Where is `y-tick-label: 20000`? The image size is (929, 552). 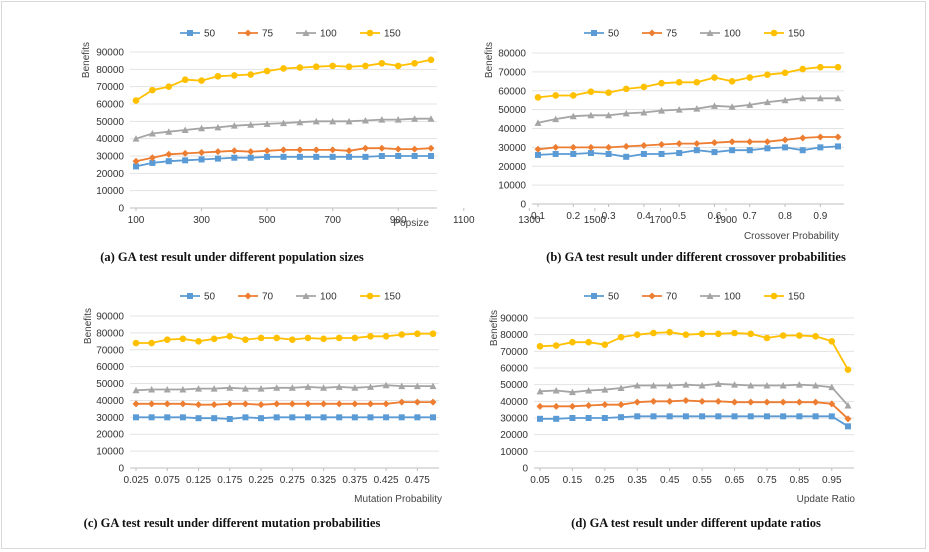
y-tick-label: 20000 is located at coordinates (110, 174).